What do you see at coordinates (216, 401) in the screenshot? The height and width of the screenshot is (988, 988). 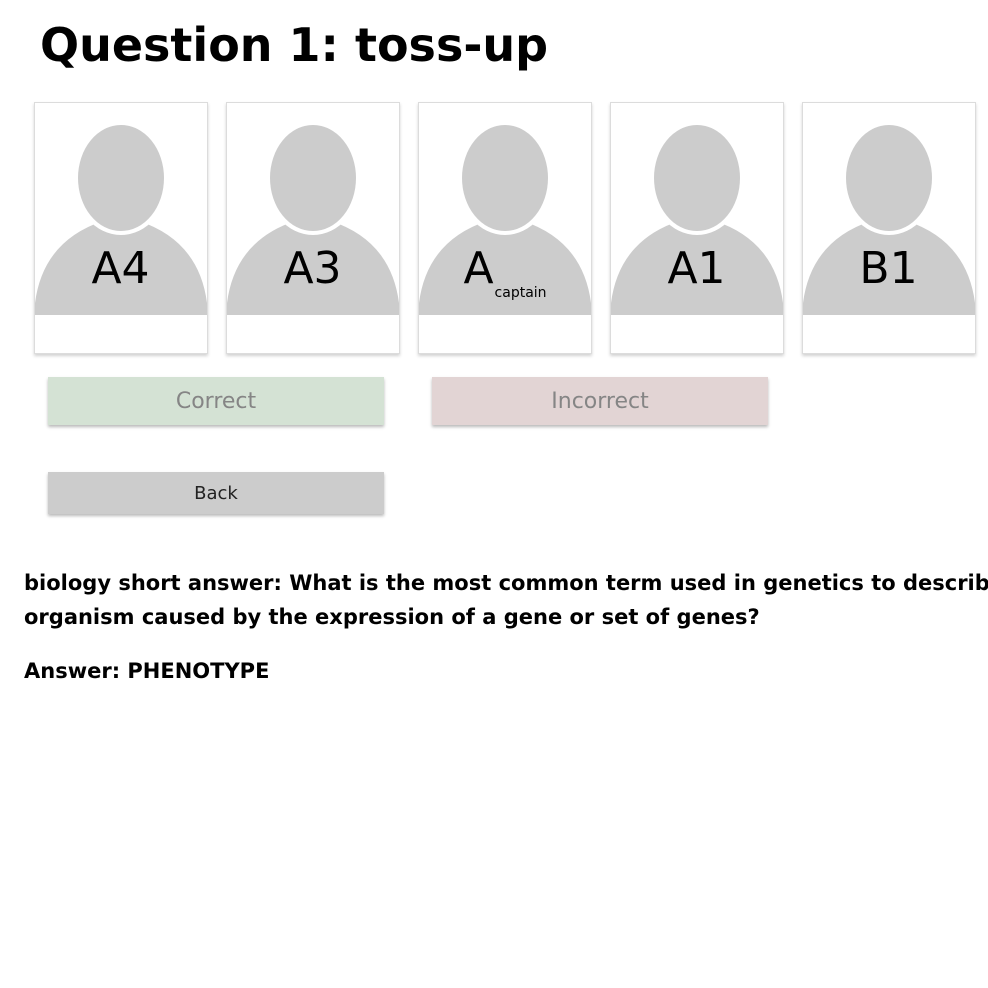 I see `correct-button: Correct` at bounding box center [216, 401].